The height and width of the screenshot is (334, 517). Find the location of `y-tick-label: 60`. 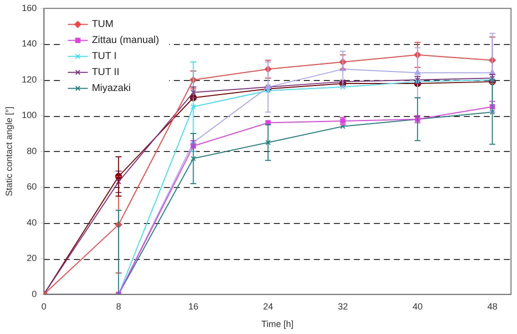

y-tick-label: 60 is located at coordinates (31, 187).